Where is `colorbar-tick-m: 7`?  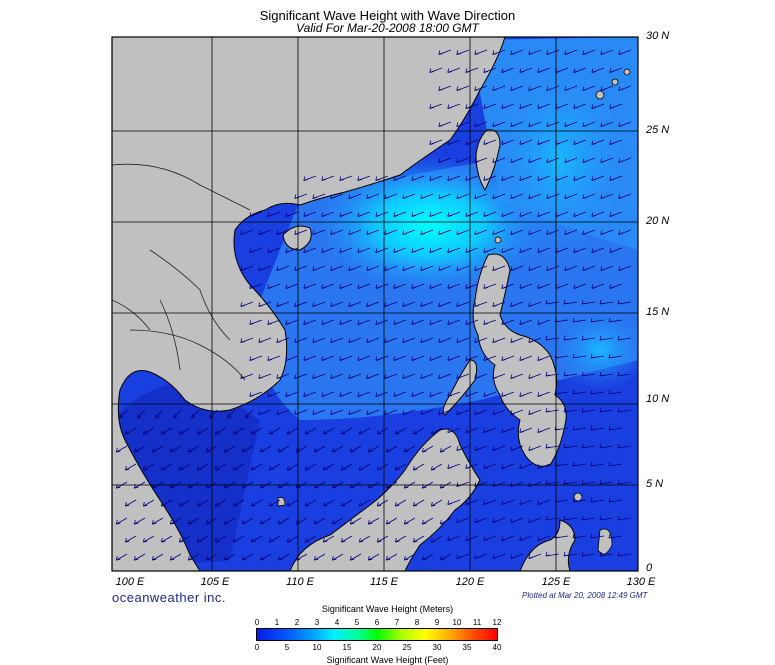 colorbar-tick-m: 7 is located at coordinates (397, 622).